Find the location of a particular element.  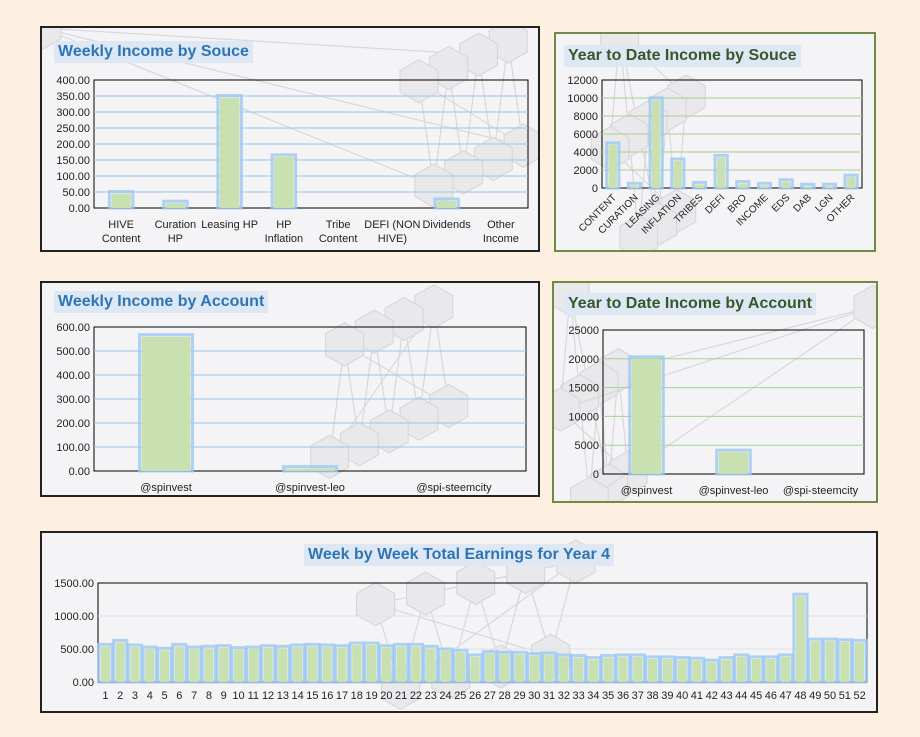

x-category-label: DEFI (NON HIVE) is located at coordinates (392, 232).